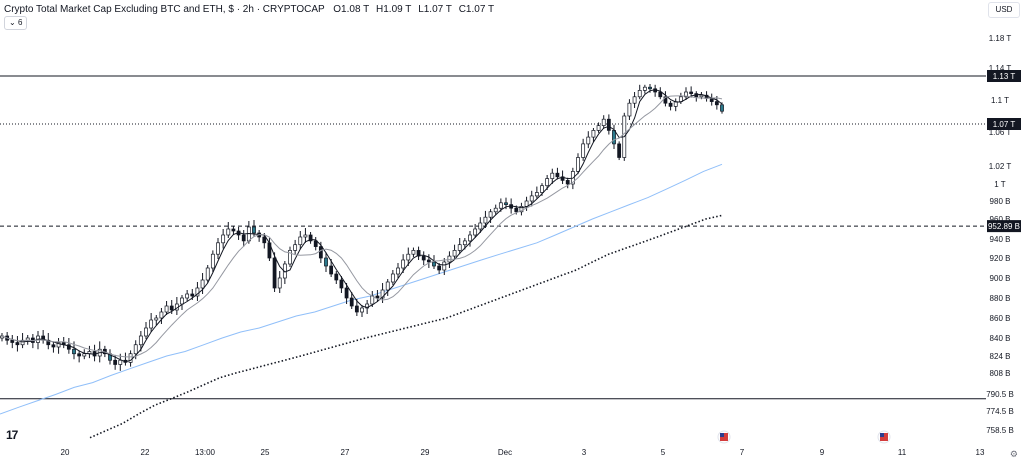 The image size is (1024, 464). Describe the element at coordinates (1004, 76) in the screenshot. I see `price-label-bg` at that location.